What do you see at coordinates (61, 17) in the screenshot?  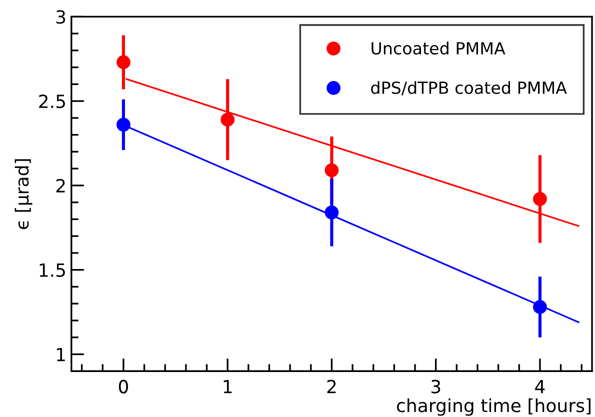 I see `y-tick-label: 3` at bounding box center [61, 17].